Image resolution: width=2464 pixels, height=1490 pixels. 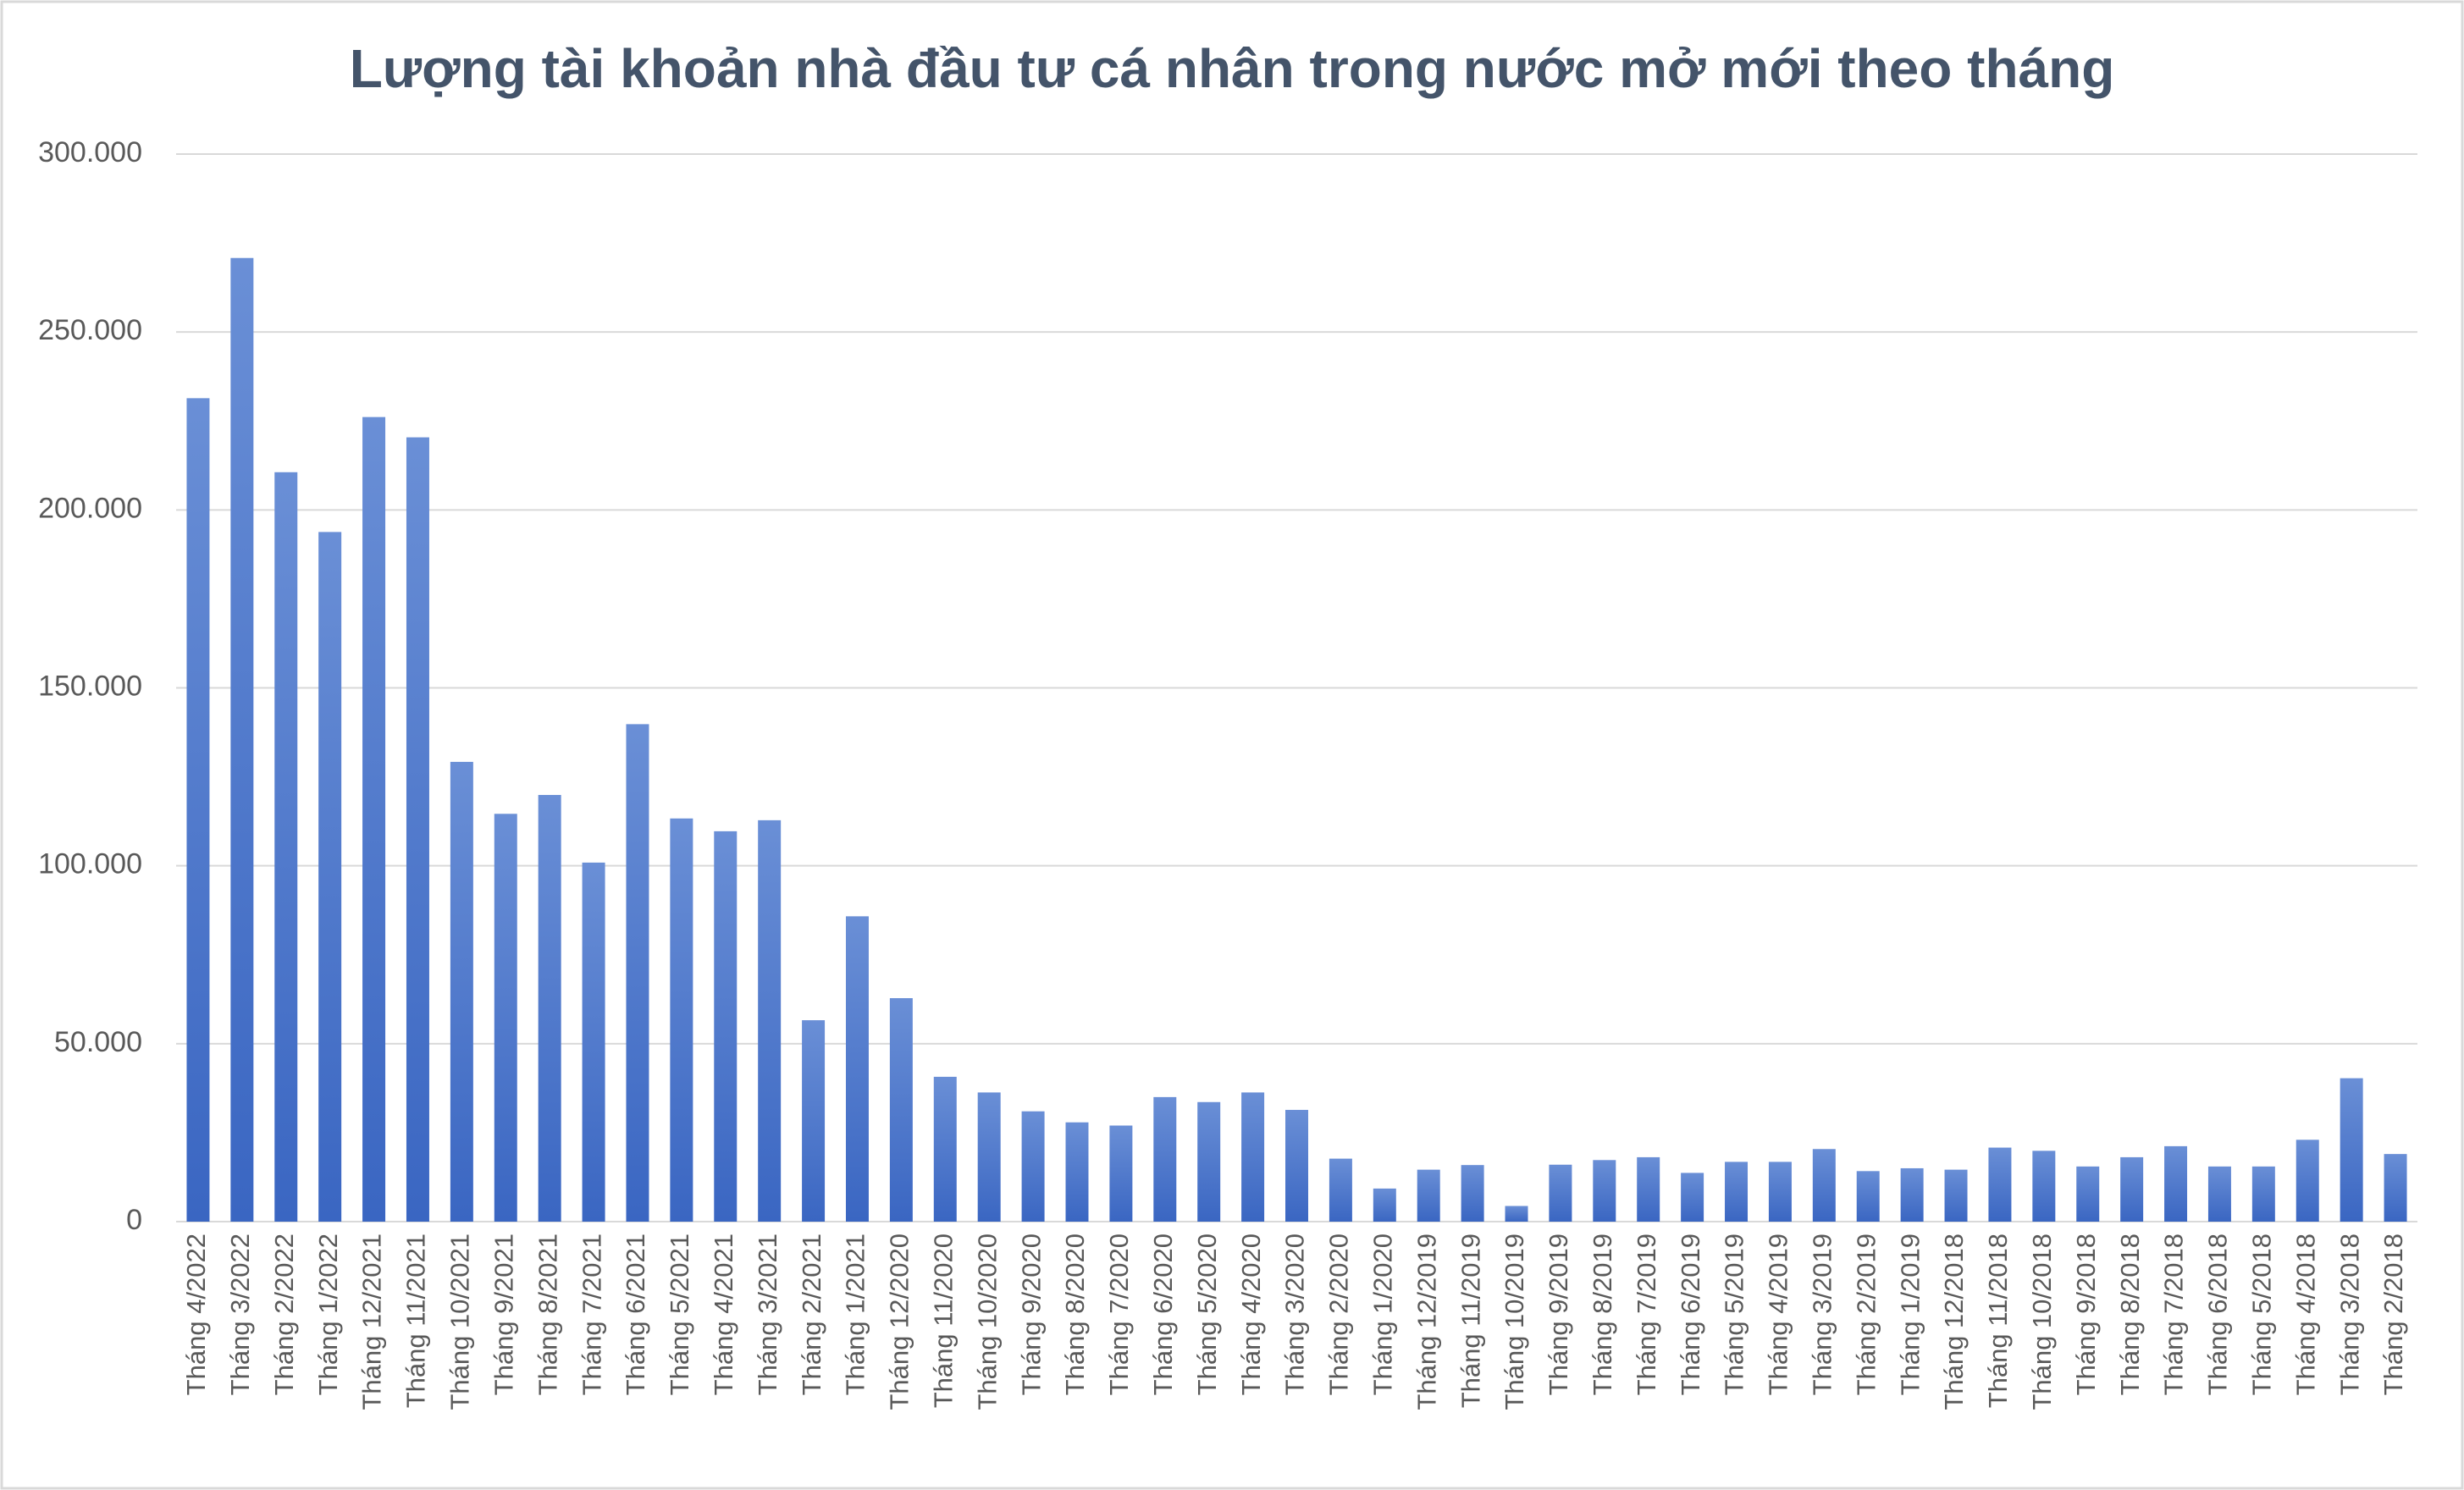 I want to click on x-tick-label: Tháng 11/2019, so click(x=1470, y=1320).